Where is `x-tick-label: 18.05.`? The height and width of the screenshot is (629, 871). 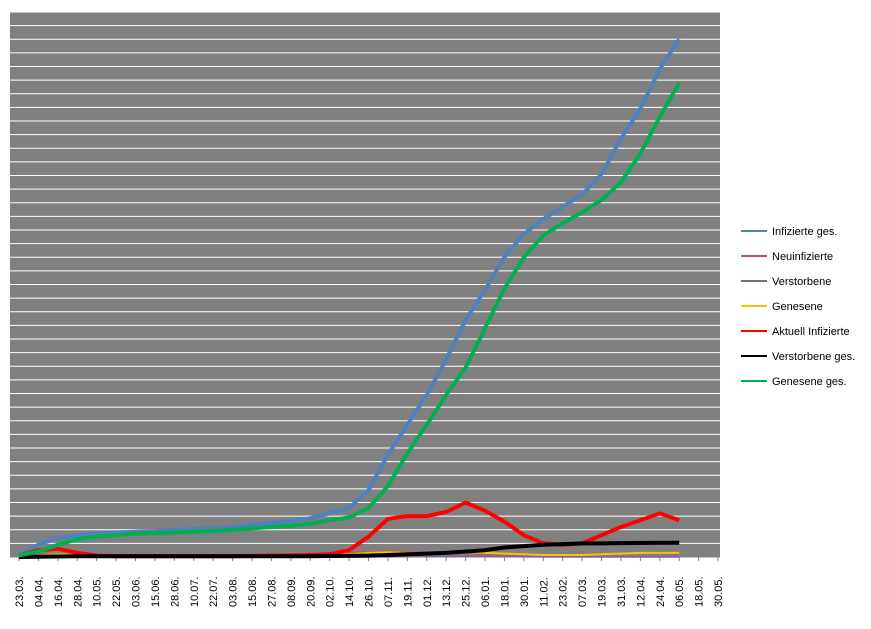
x-tick-label: 18.05. is located at coordinates (700, 591).